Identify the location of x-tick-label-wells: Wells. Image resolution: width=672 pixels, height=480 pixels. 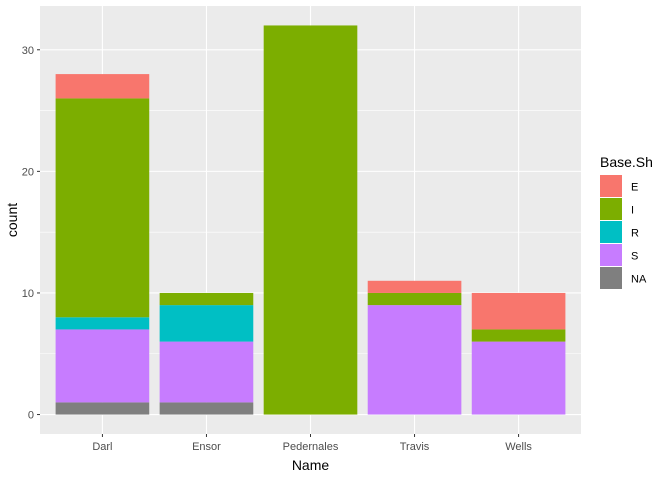
(518, 447).